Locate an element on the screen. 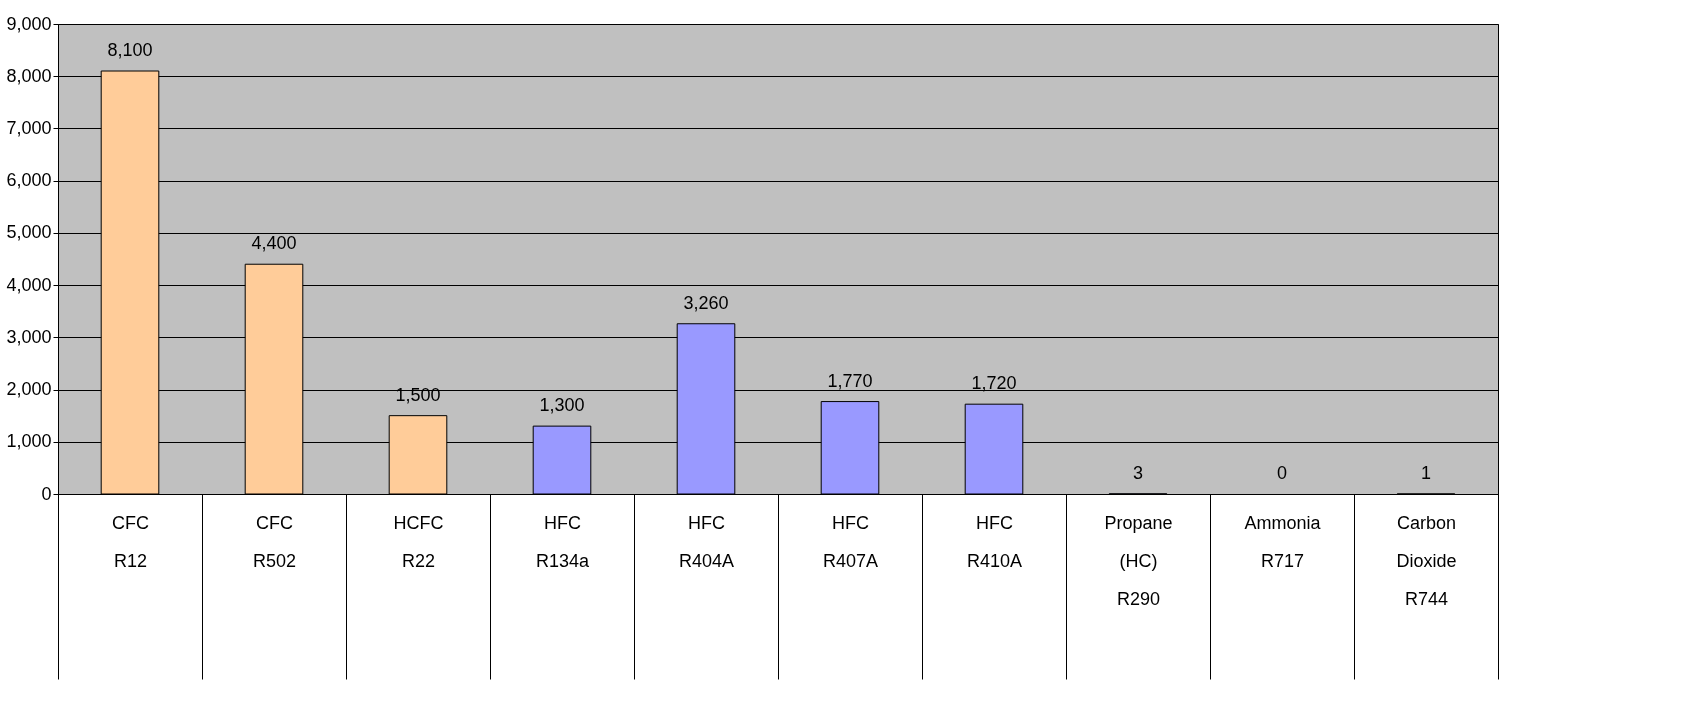  data-label: 4,400 is located at coordinates (274, 243).